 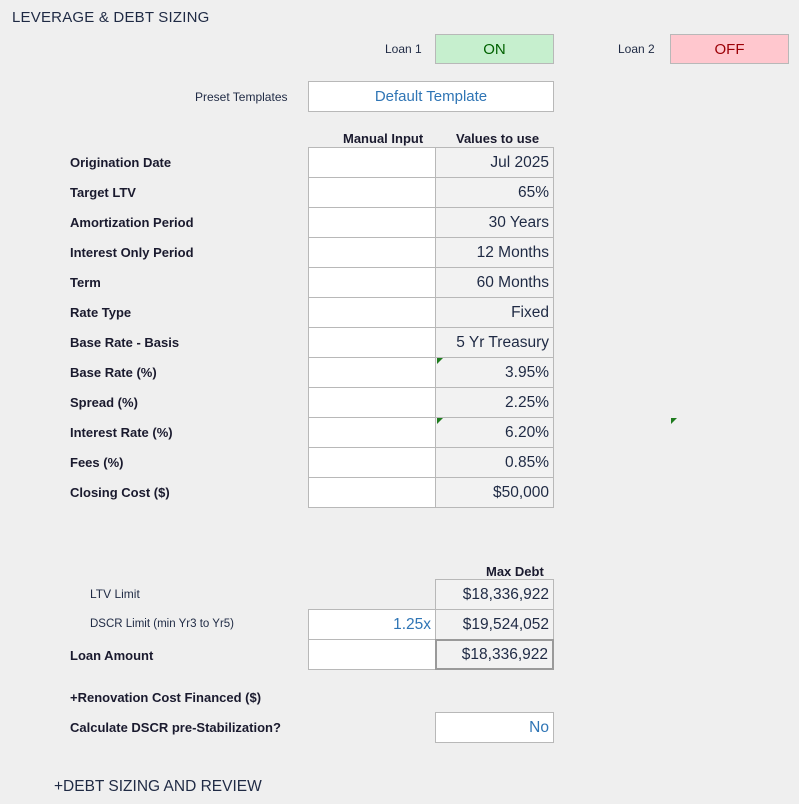 What do you see at coordinates (494, 222) in the screenshot?
I see `value-to-use-cell: 30 Years` at bounding box center [494, 222].